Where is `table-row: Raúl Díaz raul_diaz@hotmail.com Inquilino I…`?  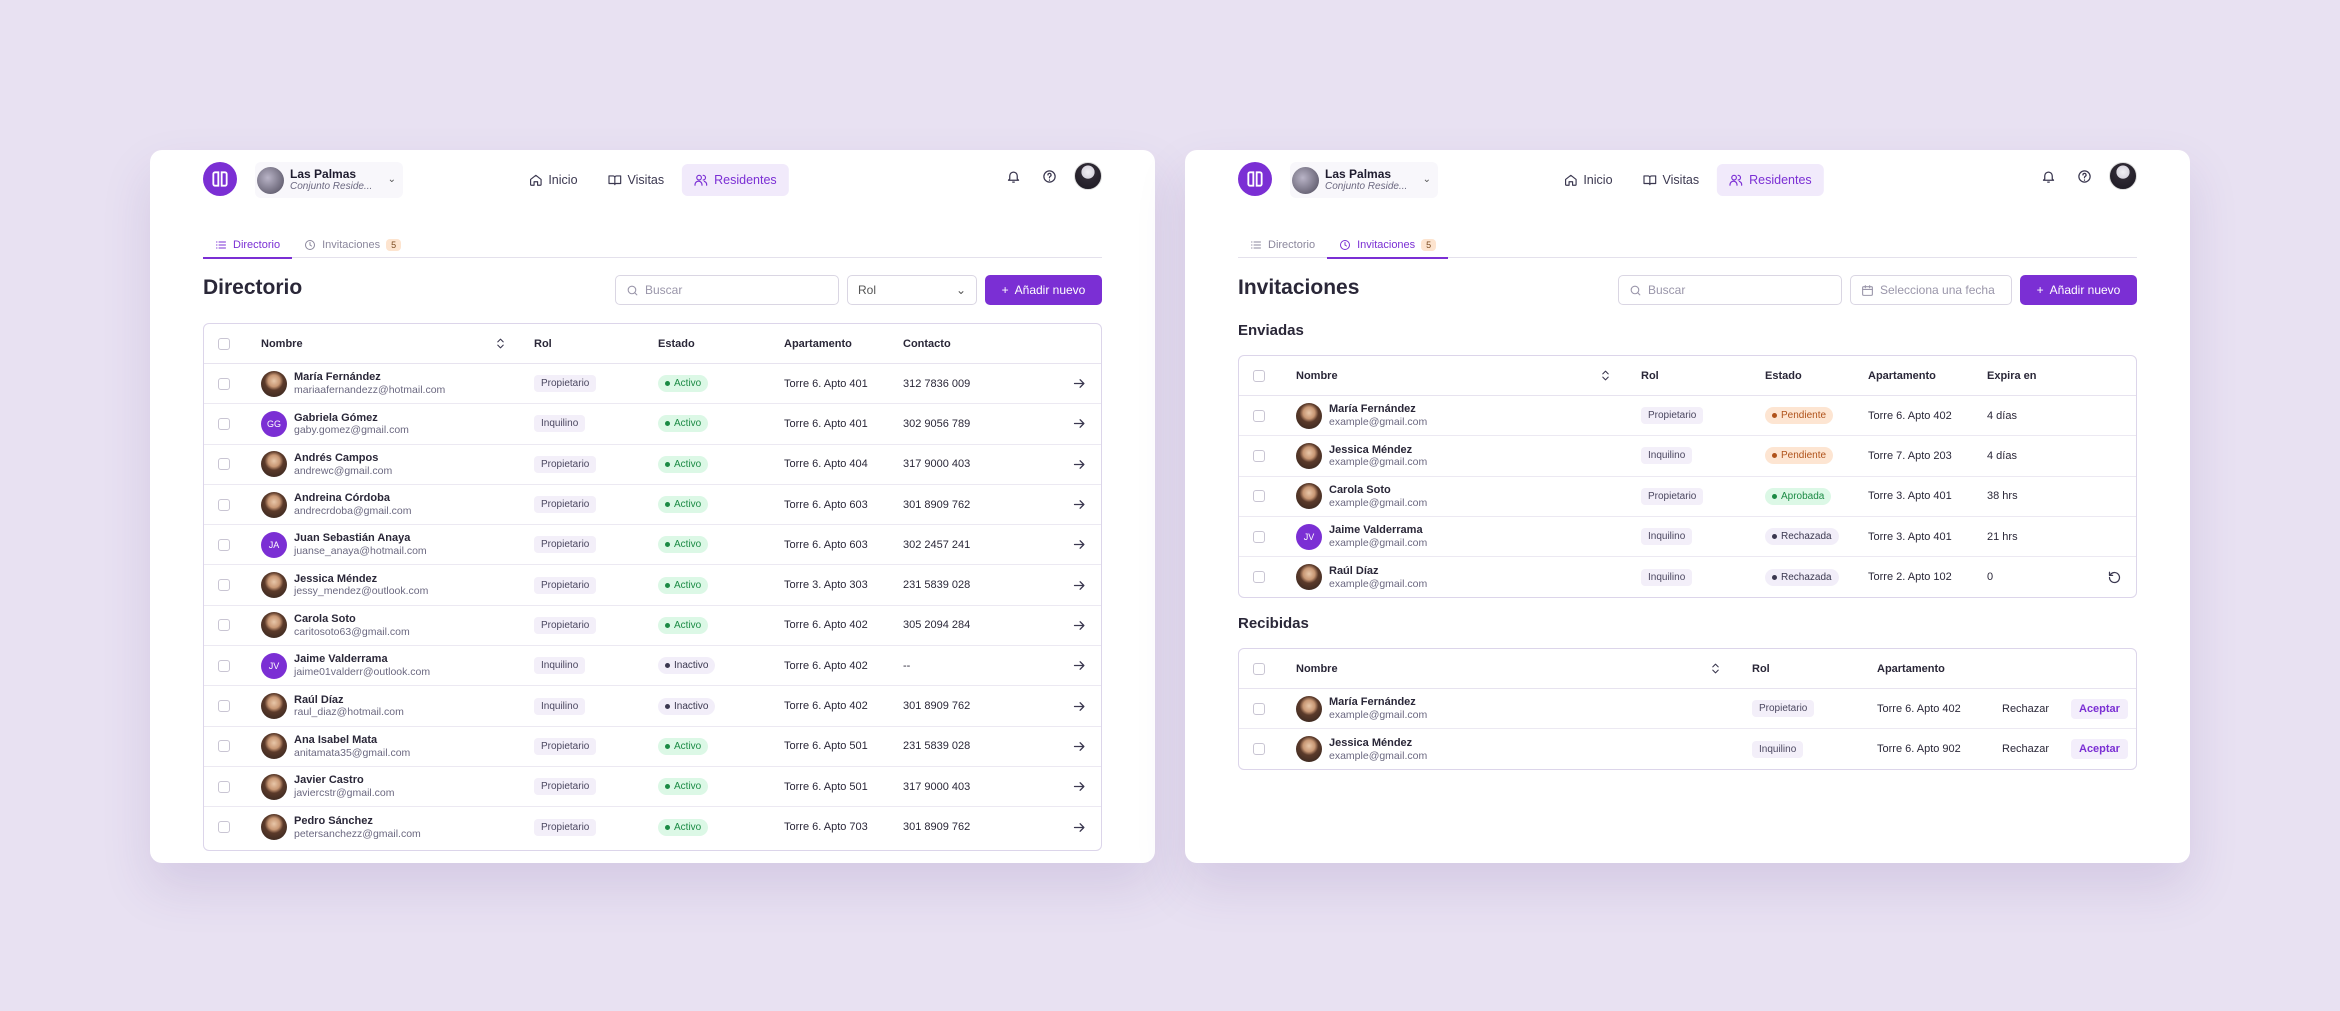
table-row: Raúl Díaz raul_diaz@hotmail.com Inquilino I… is located at coordinates (652, 706).